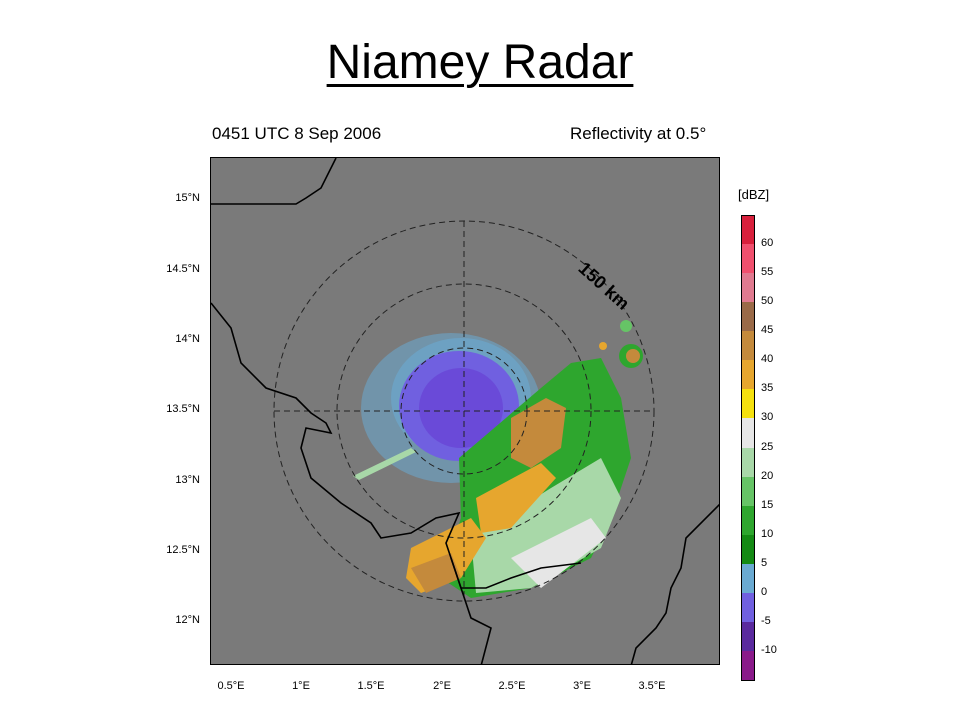 The width and height of the screenshot is (960, 720). What do you see at coordinates (621, 344) in the screenshot?
I see `echo-ne-cells` at bounding box center [621, 344].